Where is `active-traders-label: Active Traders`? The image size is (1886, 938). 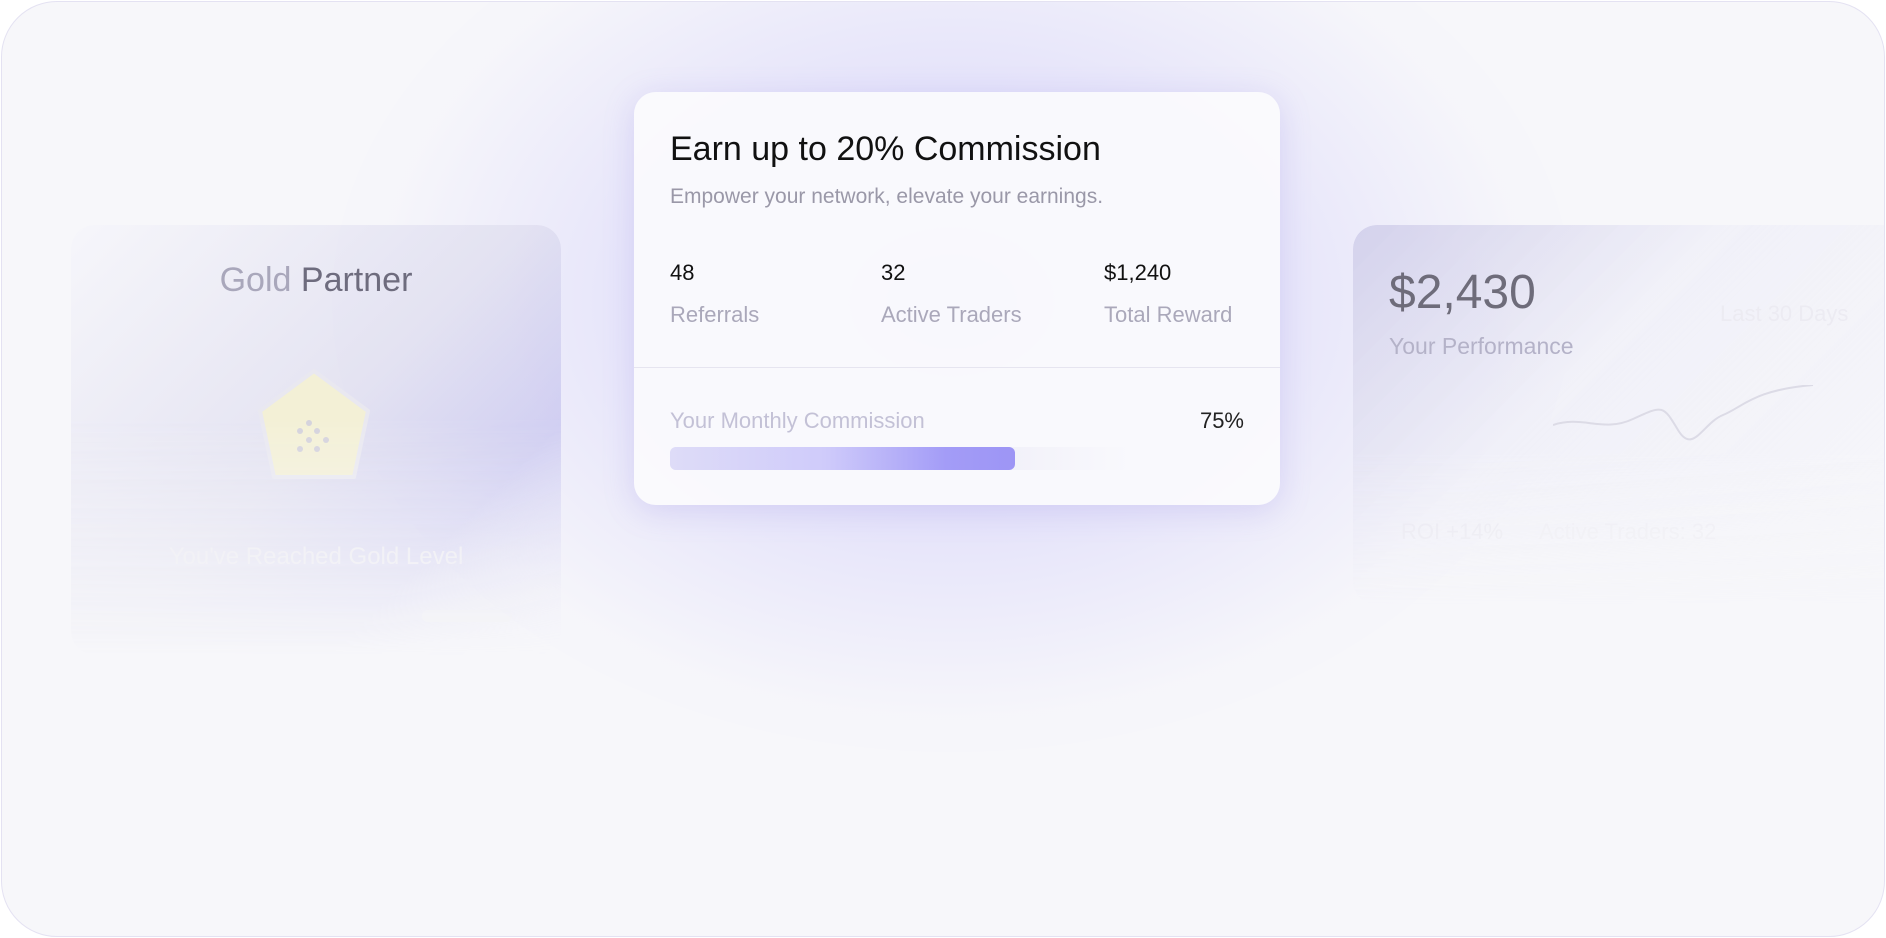 active-traders-label: Active Traders is located at coordinates (951, 314).